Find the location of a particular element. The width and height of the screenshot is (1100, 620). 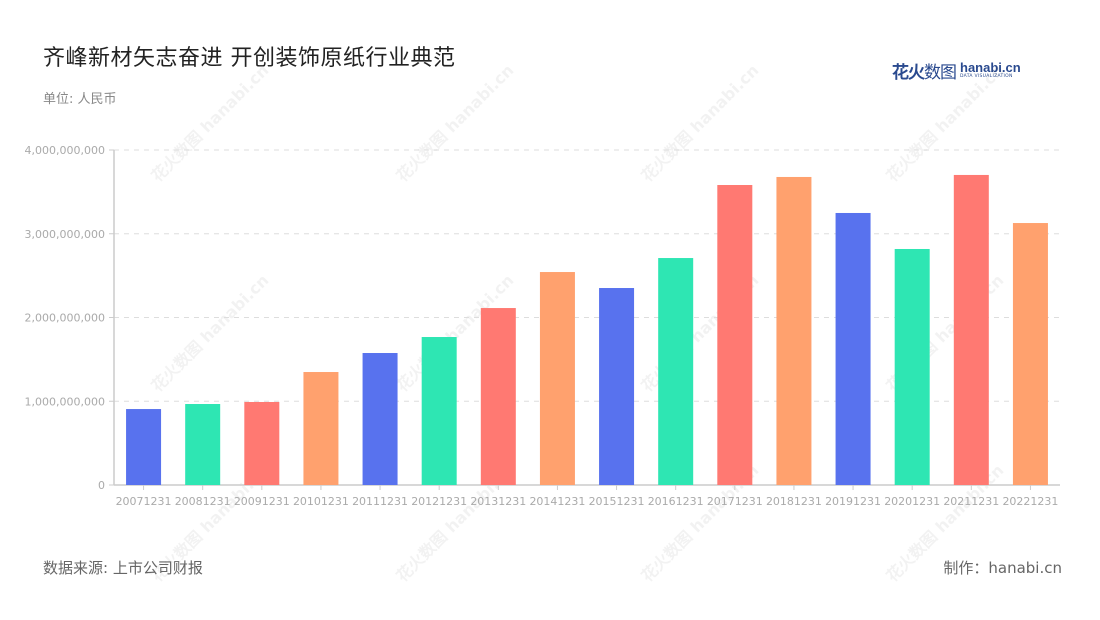

x-tick-label: 20081231 is located at coordinates (203, 501).